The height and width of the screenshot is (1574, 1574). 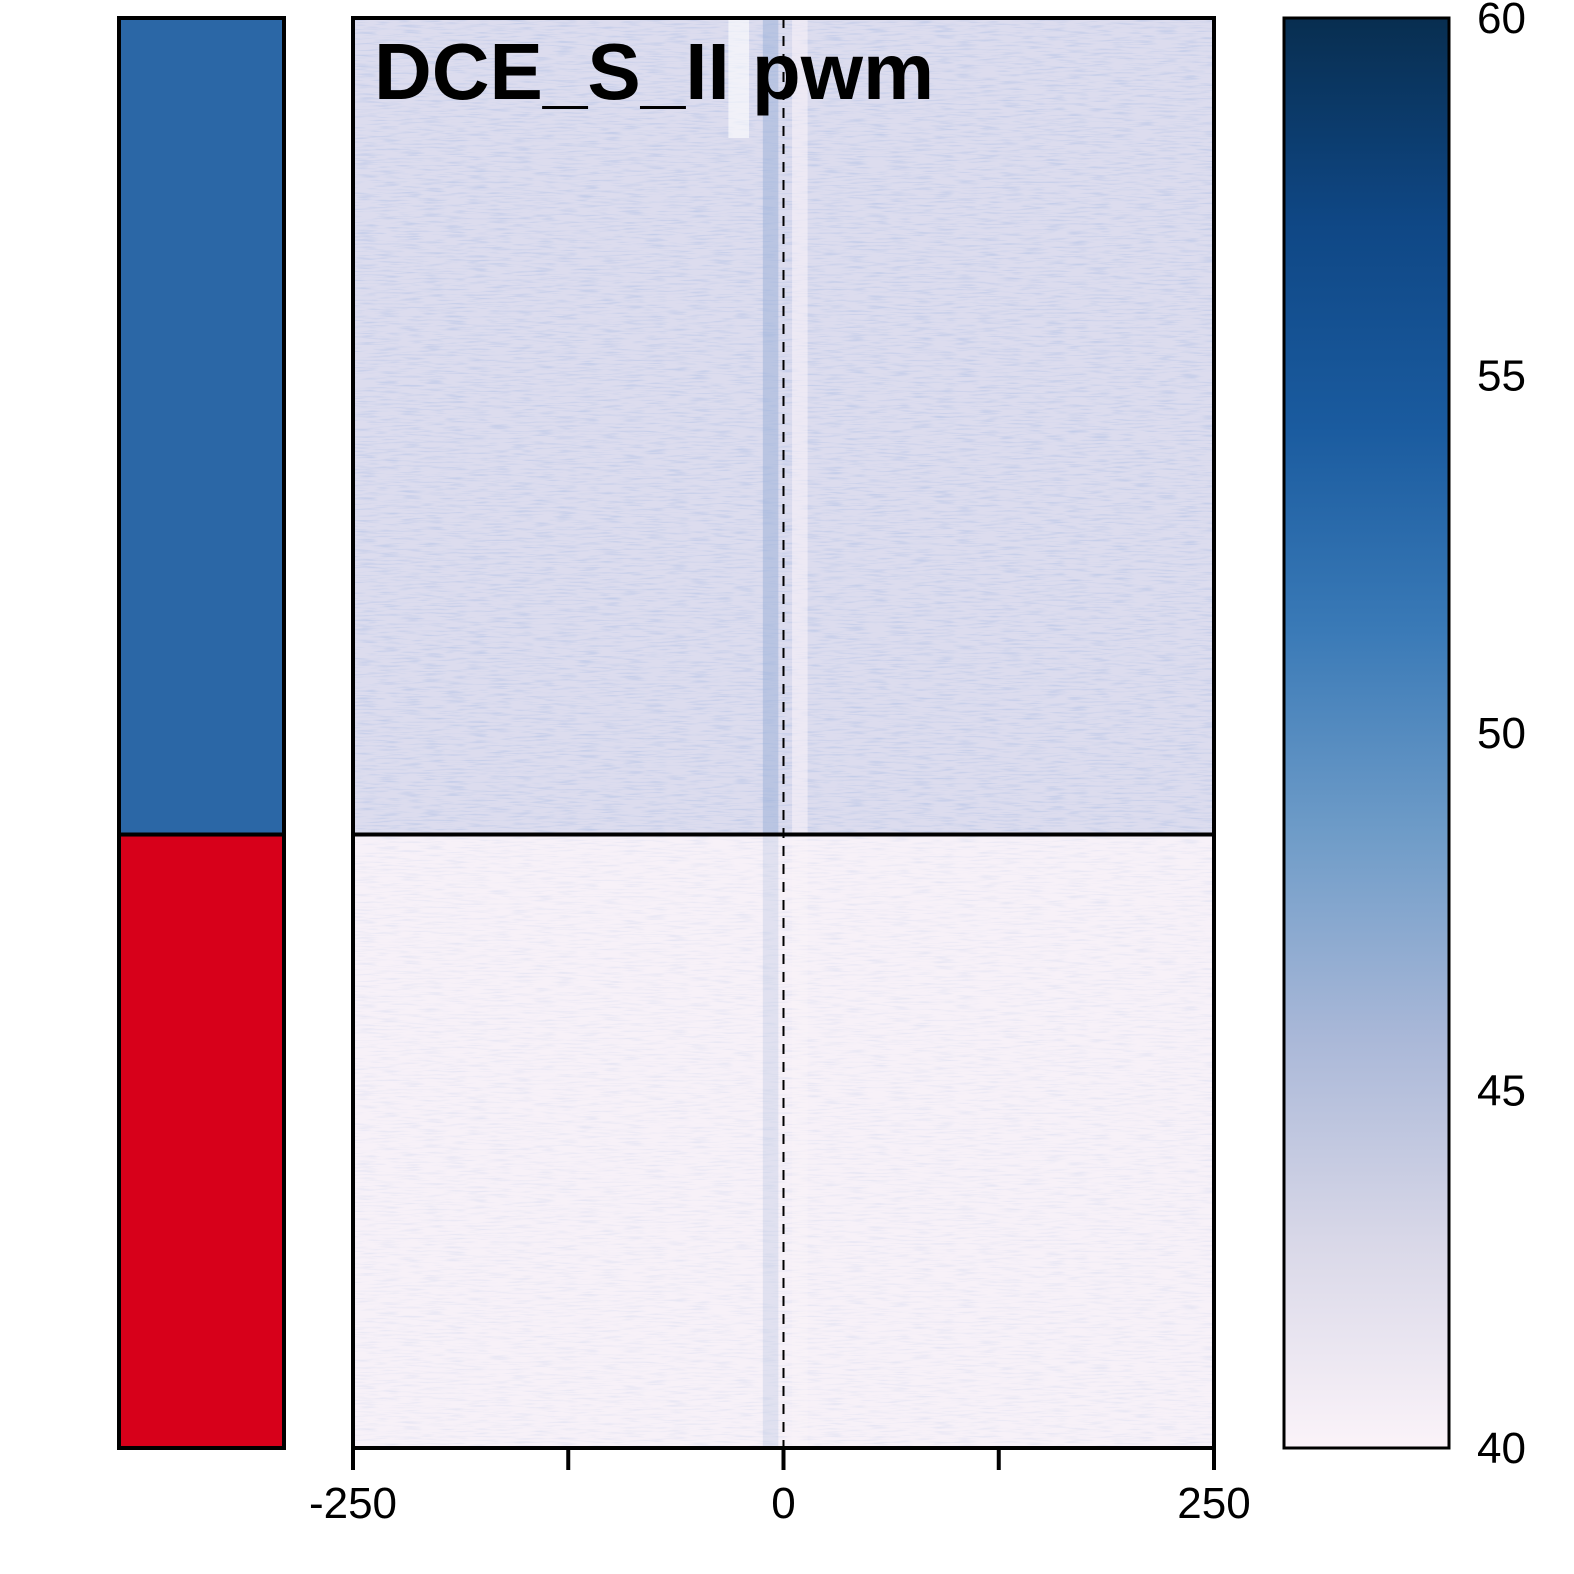 I want to click on x-tick-label: 250, so click(x=1213, y=1503).